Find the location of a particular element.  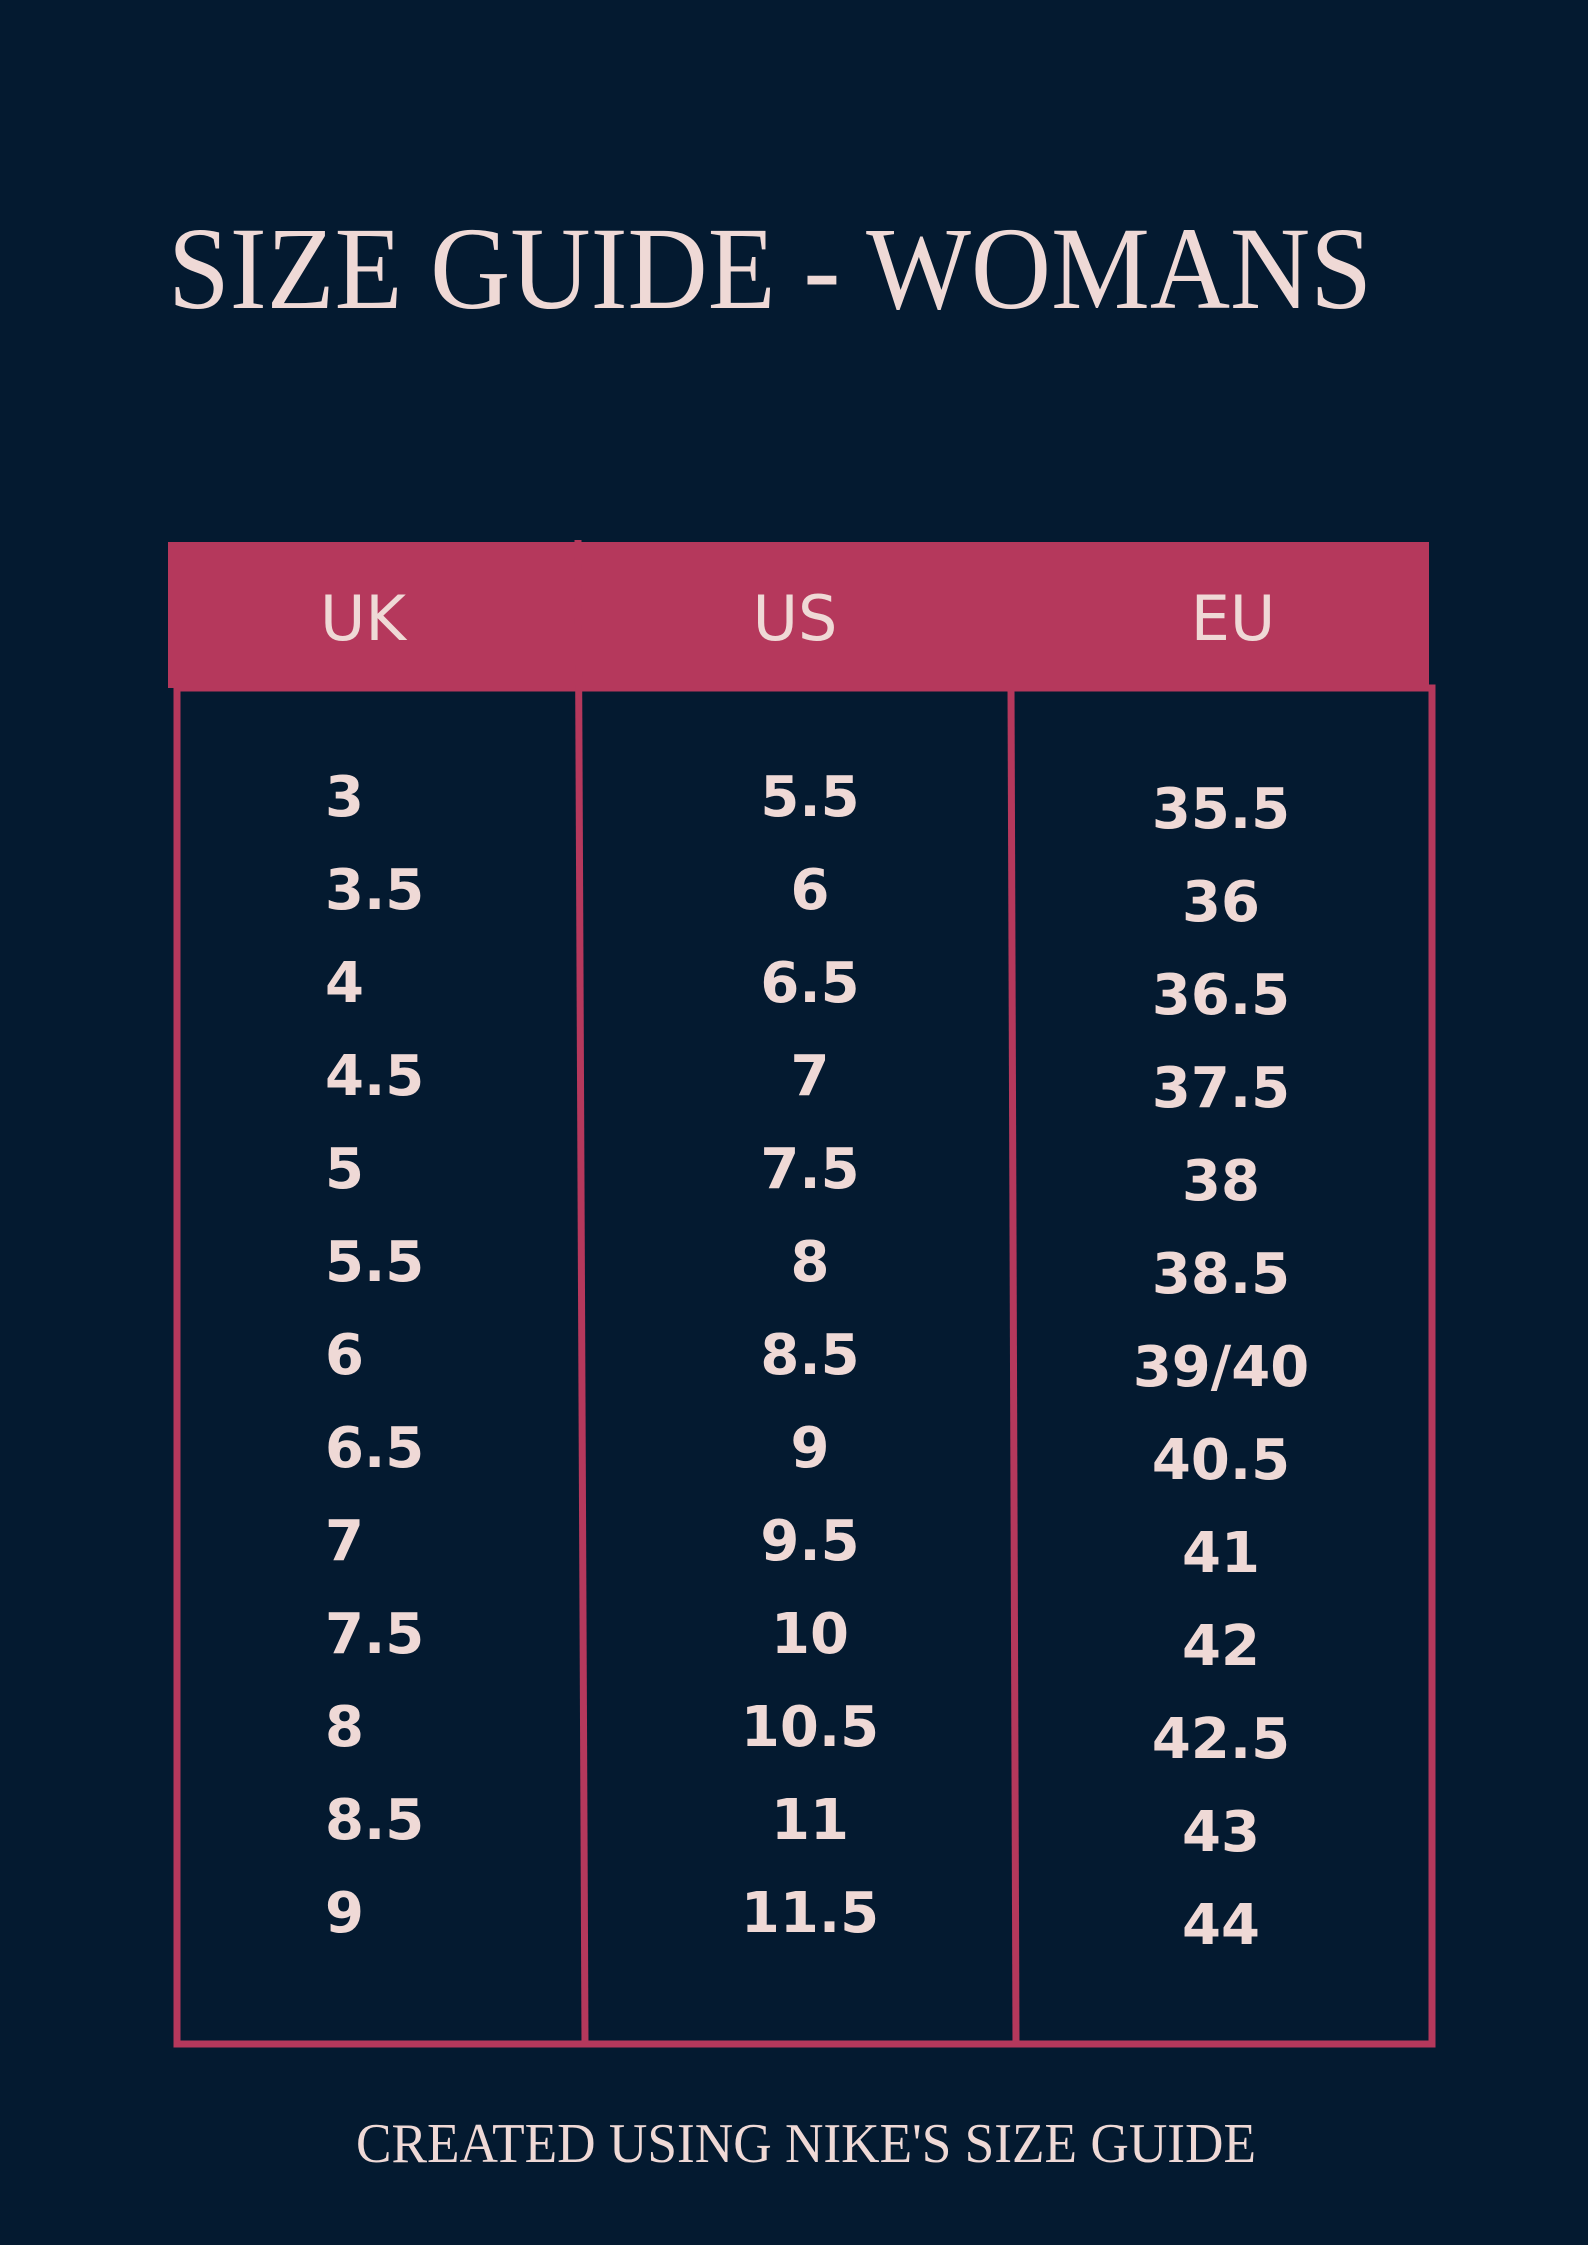

size-cell: 42 is located at coordinates (1221, 1646).